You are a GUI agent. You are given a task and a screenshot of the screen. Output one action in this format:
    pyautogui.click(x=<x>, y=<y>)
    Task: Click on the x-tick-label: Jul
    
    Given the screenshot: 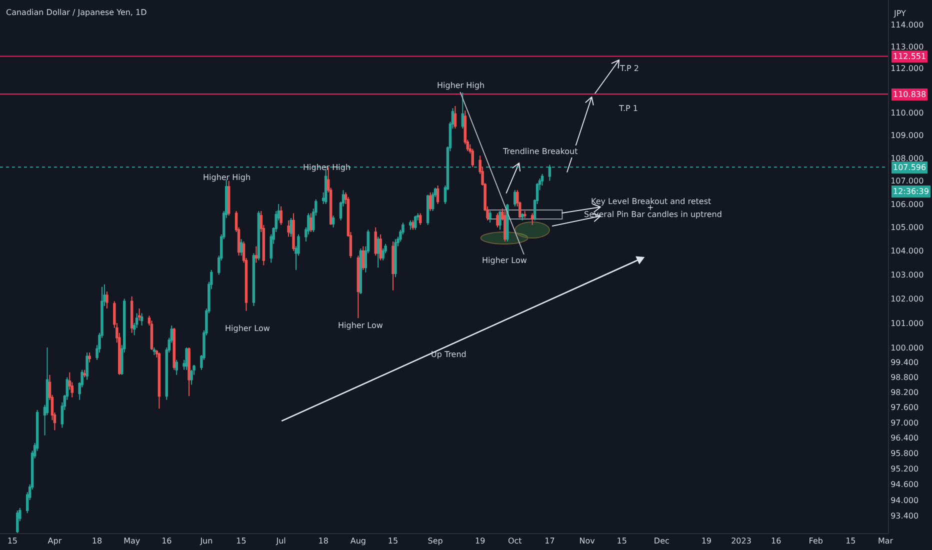 What is the action you would take?
    pyautogui.click(x=280, y=541)
    